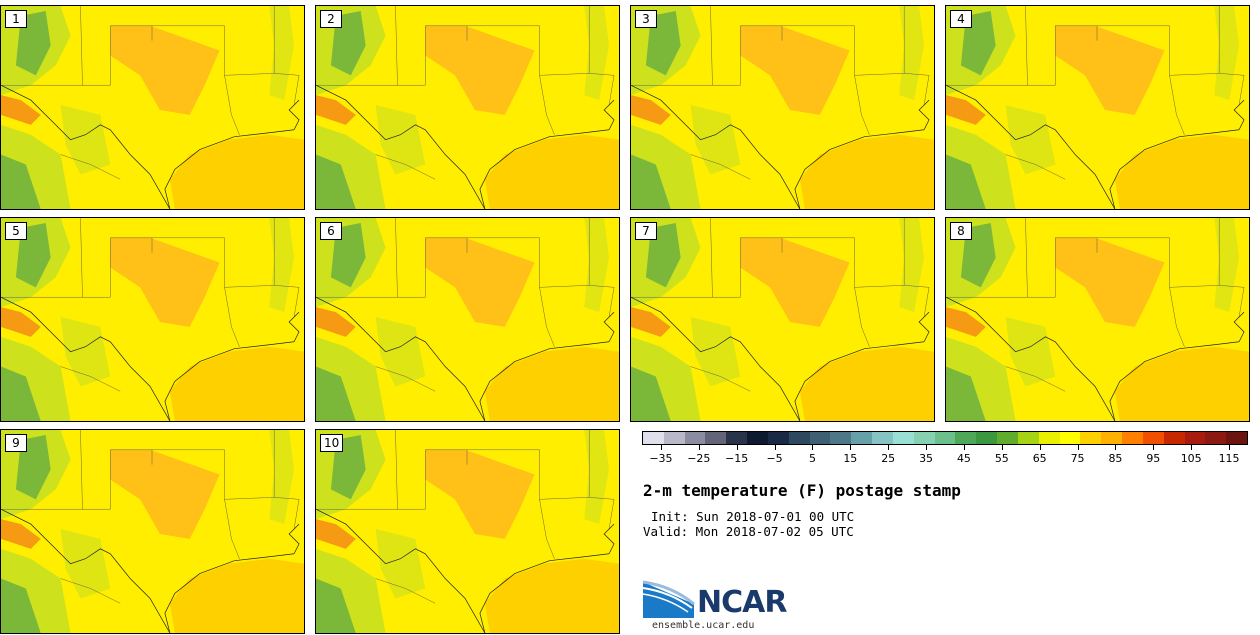  I want to click on member-label: 2, so click(331, 19).